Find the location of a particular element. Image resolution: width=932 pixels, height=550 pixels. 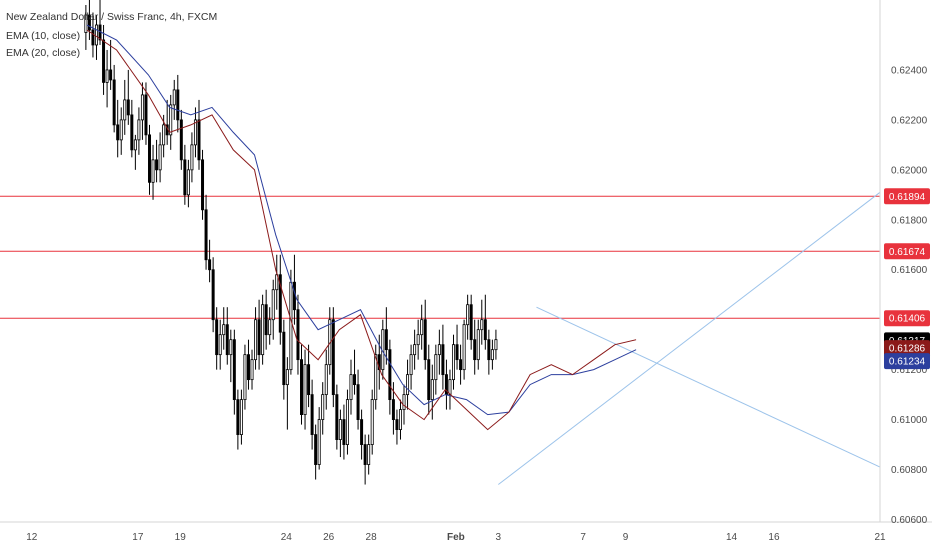

price-badge-label: 0.61286 is located at coordinates (907, 349).